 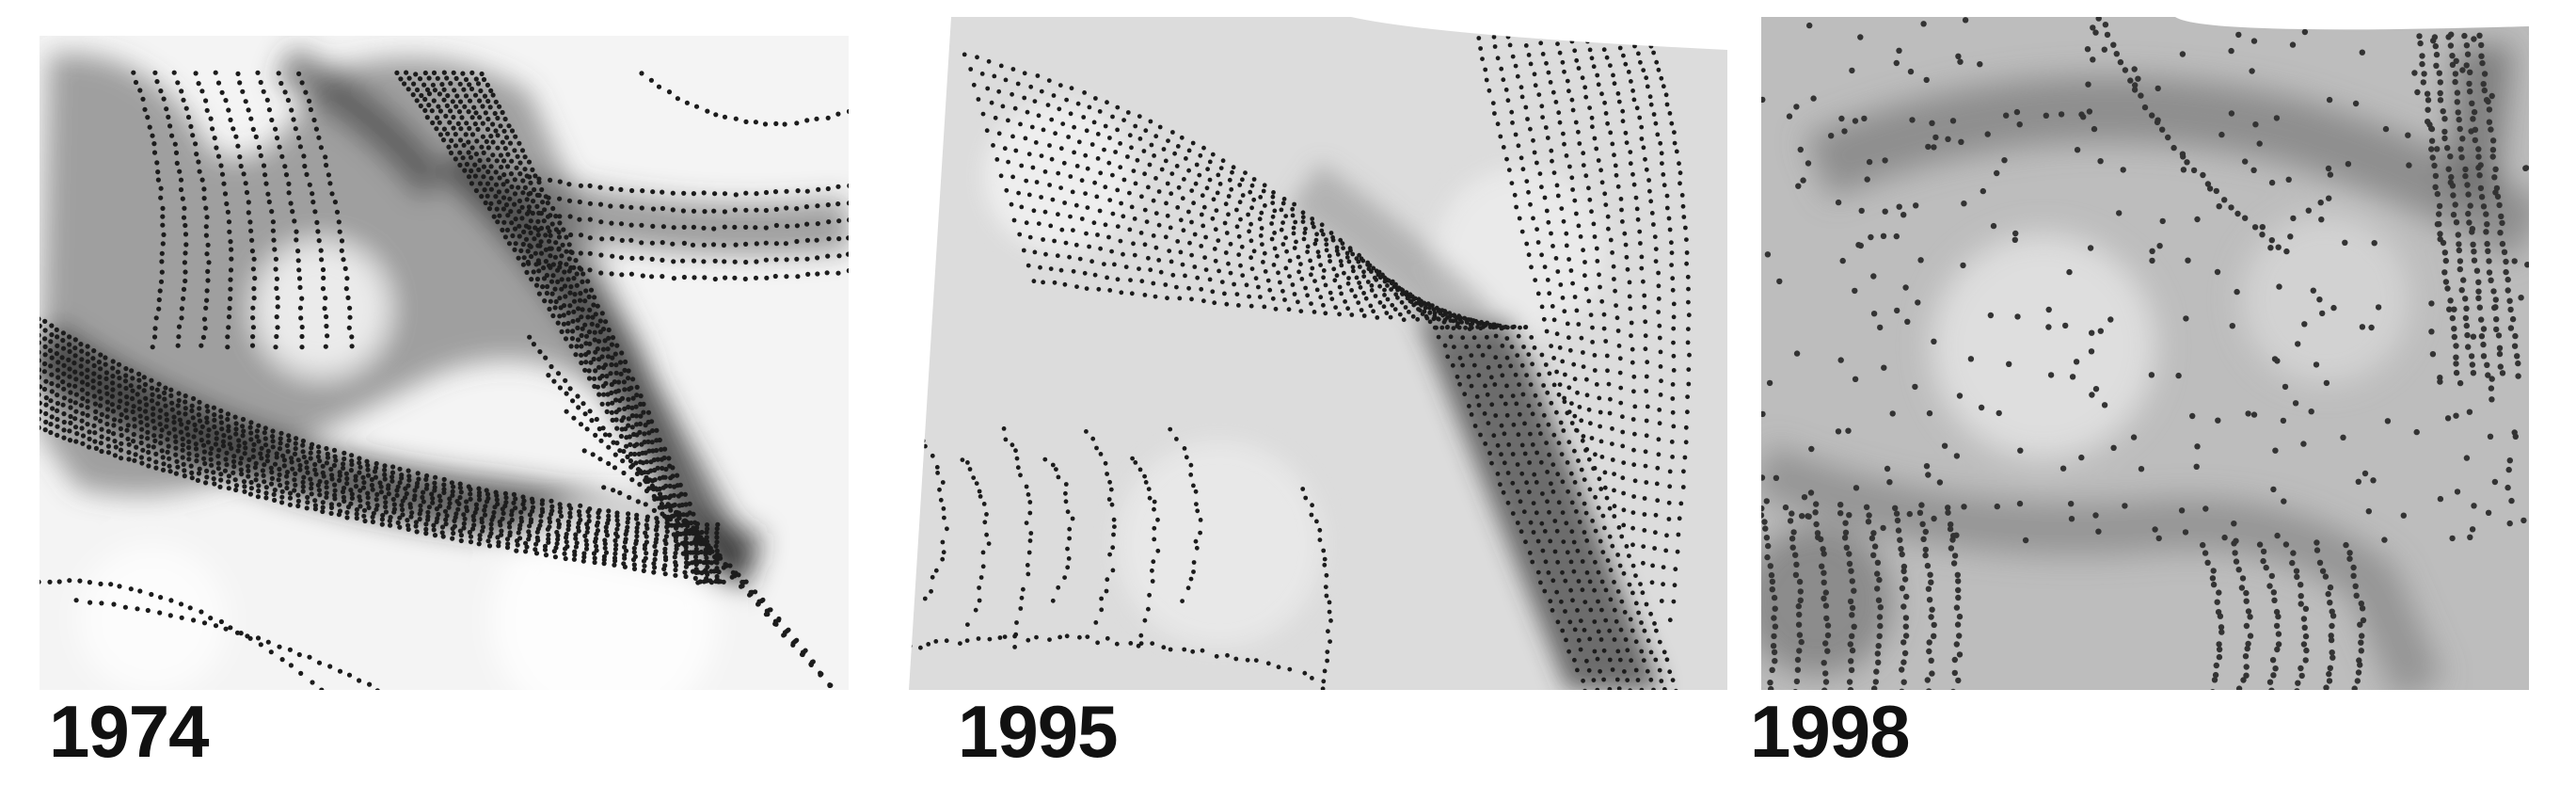 I want to click on year-label-1998: 1998, so click(x=1831, y=732).